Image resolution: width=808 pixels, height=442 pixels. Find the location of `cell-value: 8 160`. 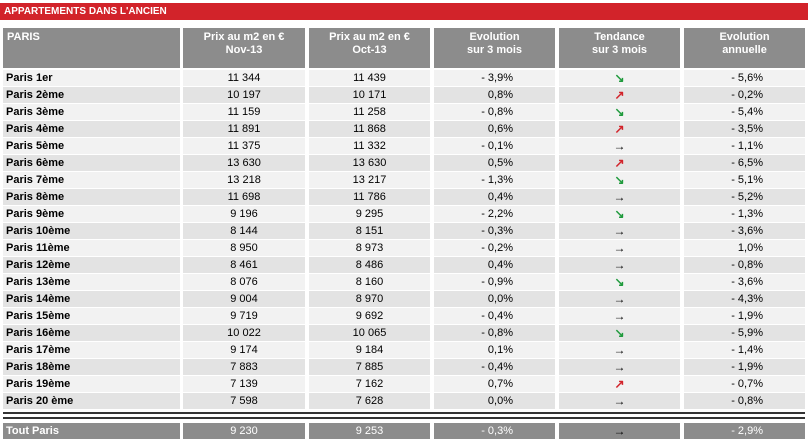

cell-value: 8 160 is located at coordinates (369, 282).